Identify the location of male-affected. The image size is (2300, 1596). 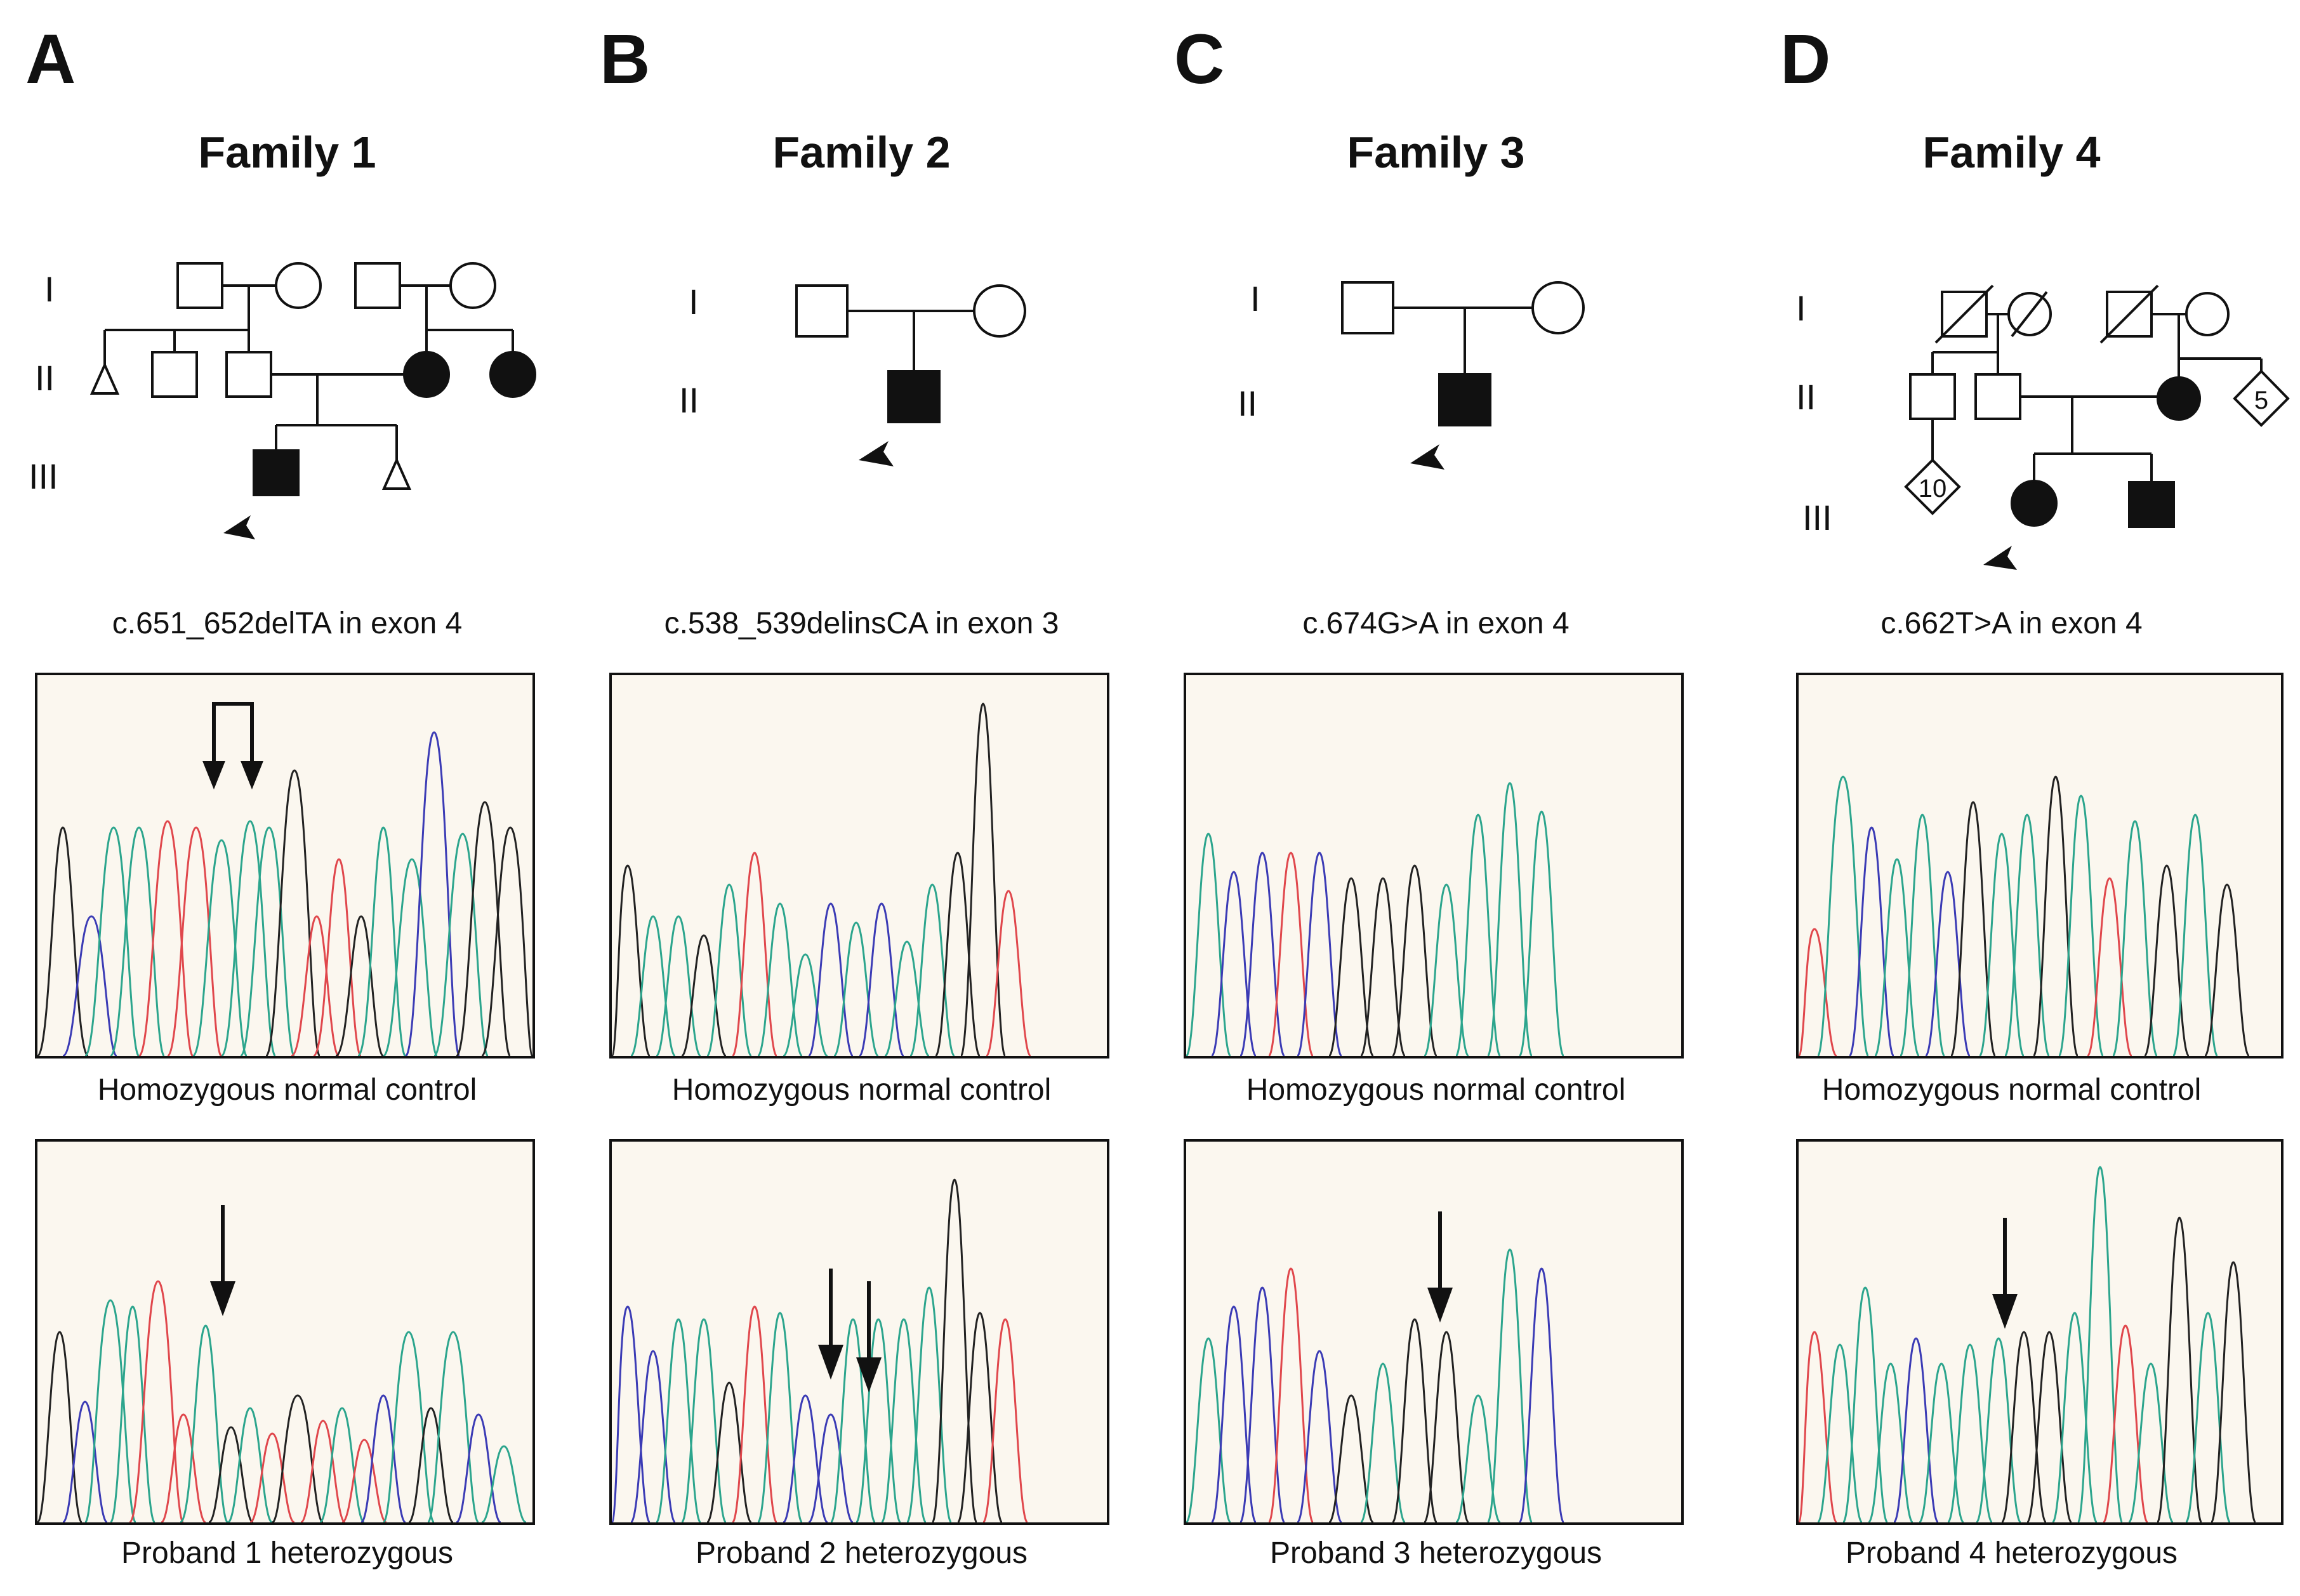
(2151, 505).